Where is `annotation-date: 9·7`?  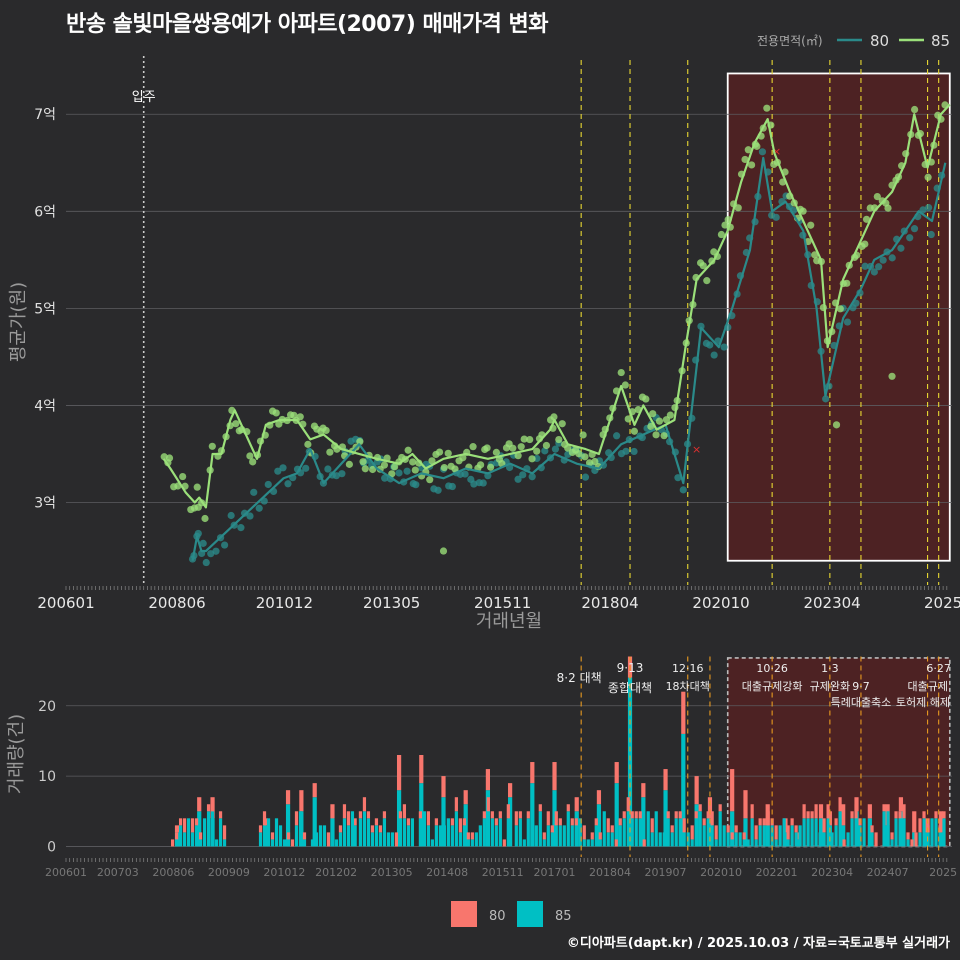 annotation-date: 9·7 is located at coordinates (861, 686).